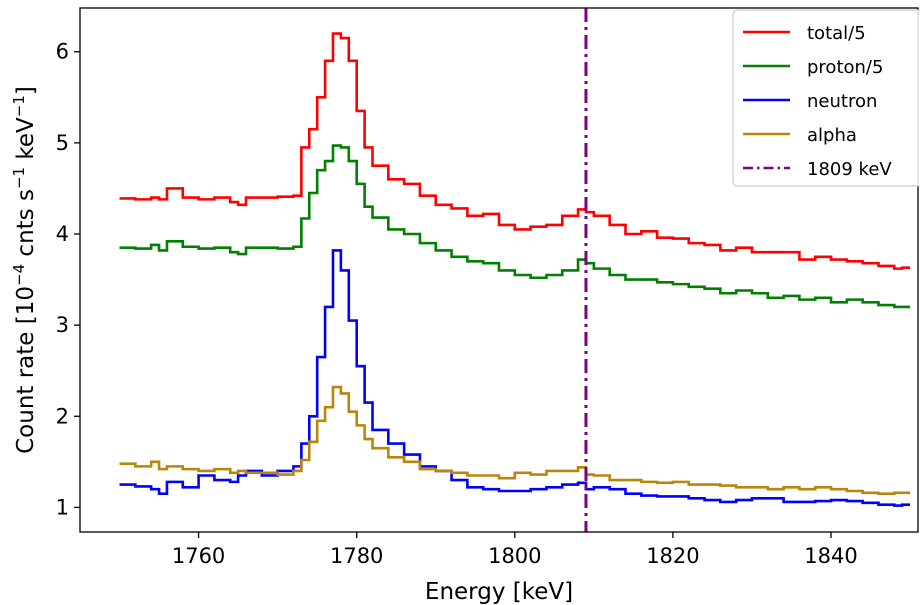  I want to click on x-tick-label: 1840, so click(830, 556).